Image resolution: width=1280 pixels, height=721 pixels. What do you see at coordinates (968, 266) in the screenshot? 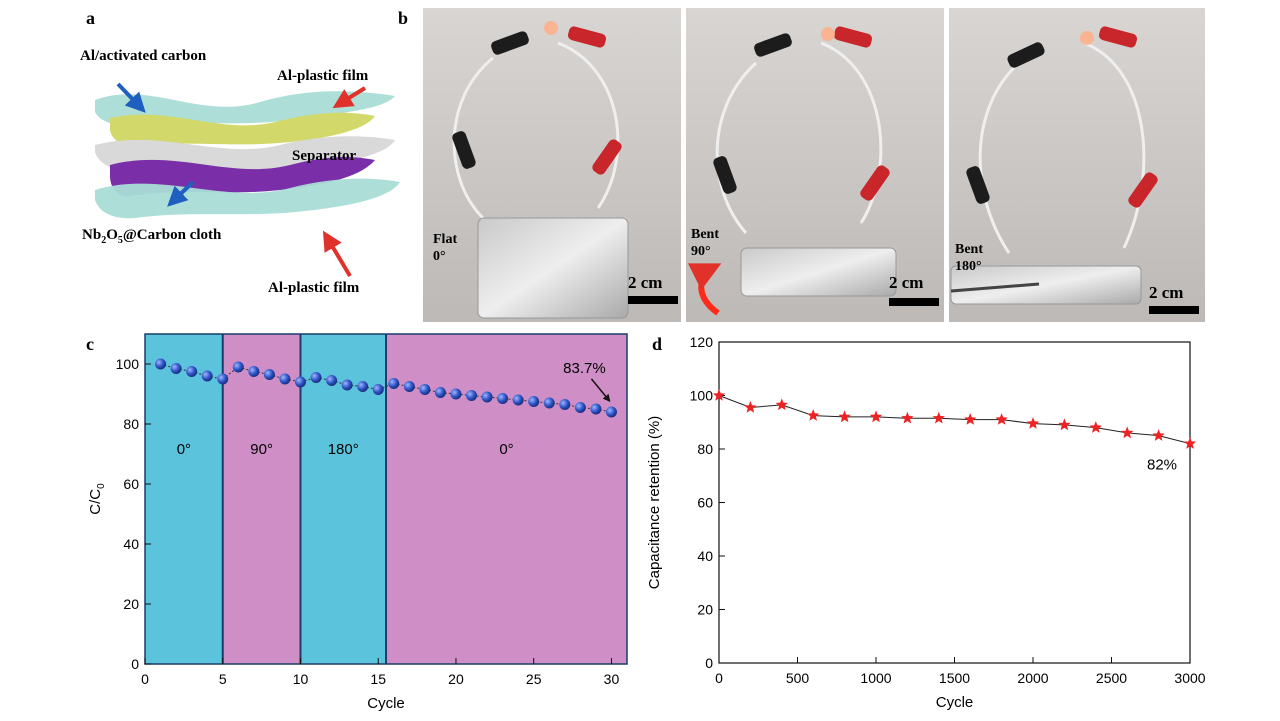
I see `photo-bent-180-angle: 180°` at bounding box center [968, 266].